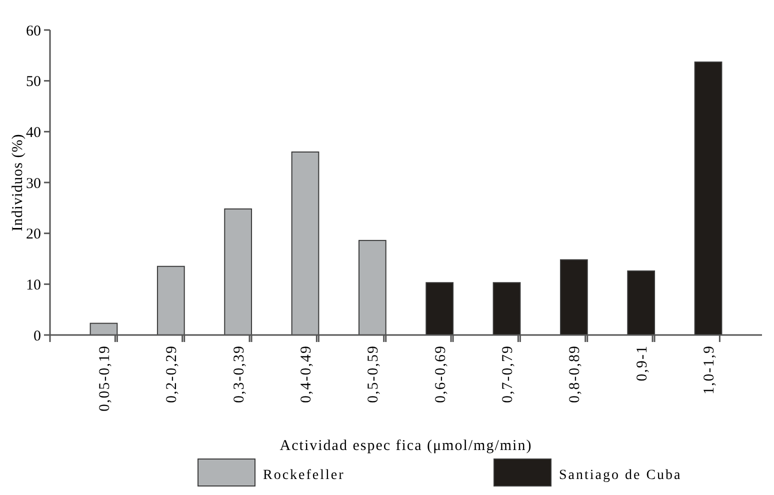 Image resolution: width=774 pixels, height=495 pixels. I want to click on y-tick-label: 50, so click(33, 82).